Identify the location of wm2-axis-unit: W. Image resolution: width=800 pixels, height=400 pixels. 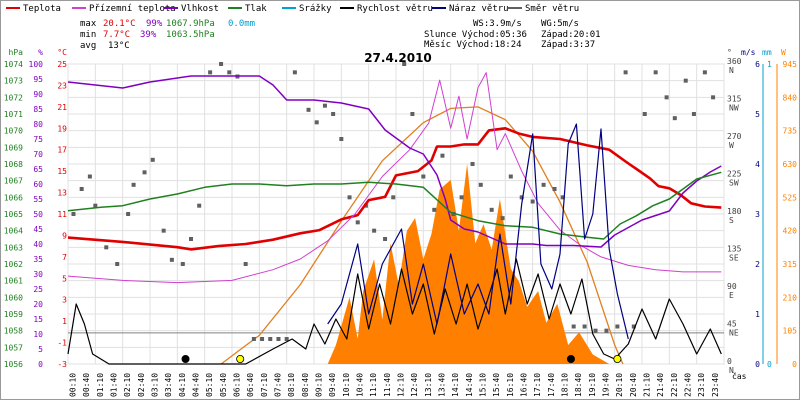
(783, 52).